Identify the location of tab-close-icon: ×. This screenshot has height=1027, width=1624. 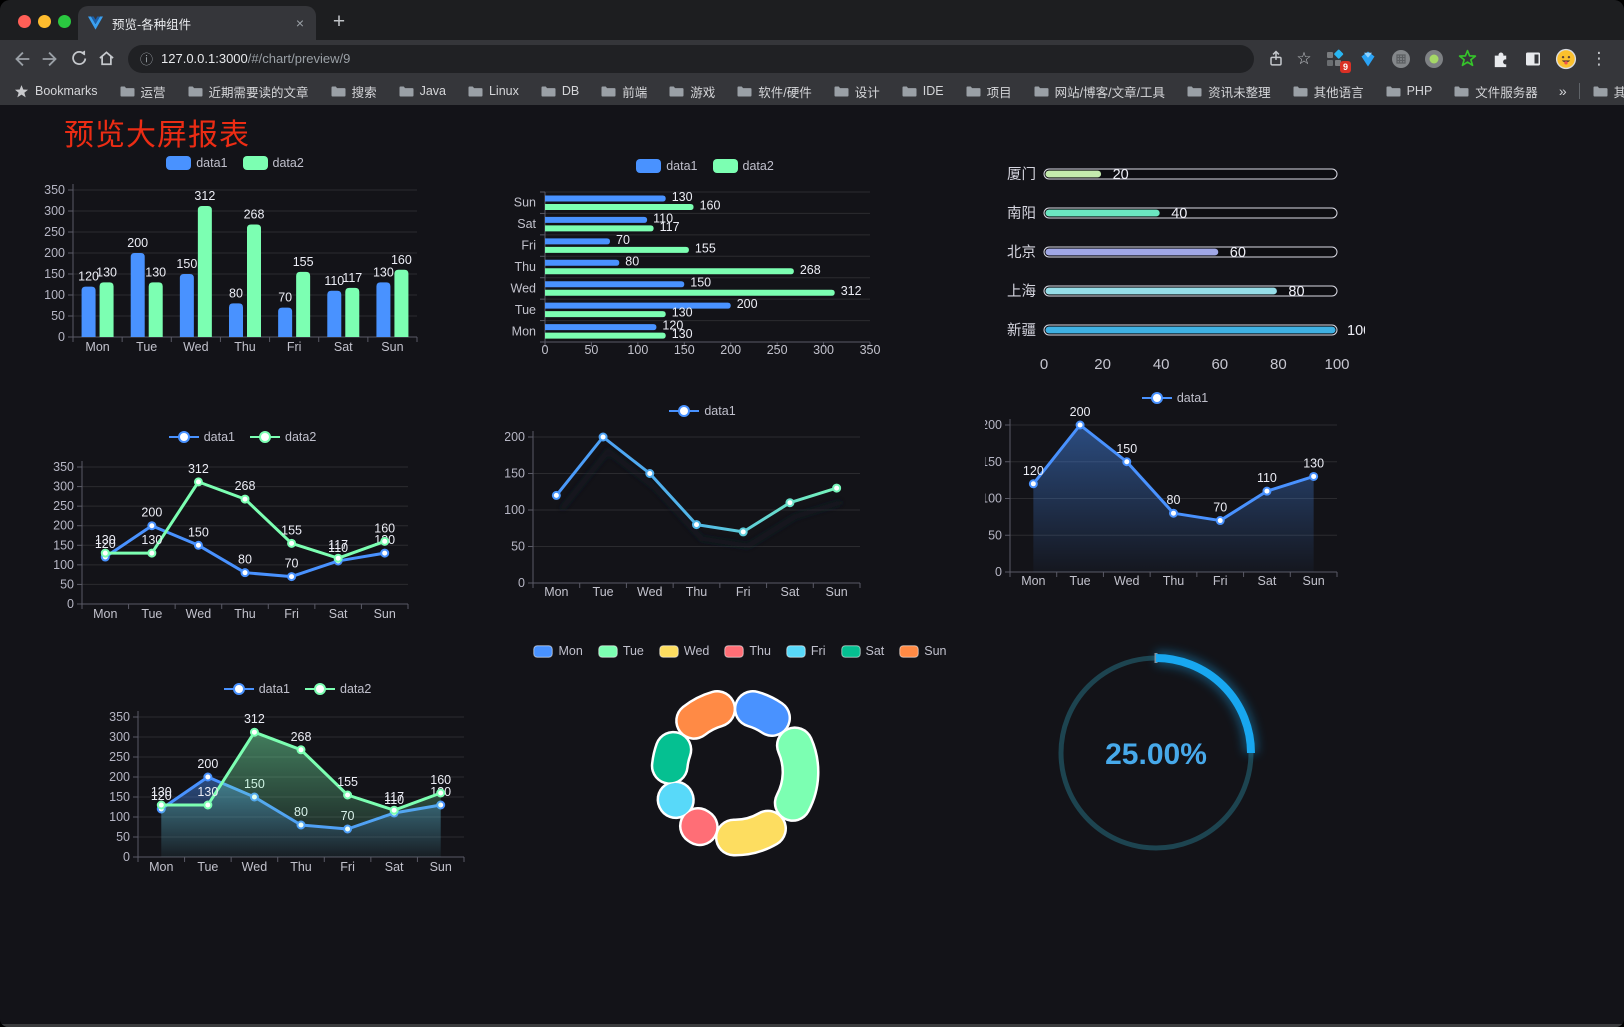
(299, 23).